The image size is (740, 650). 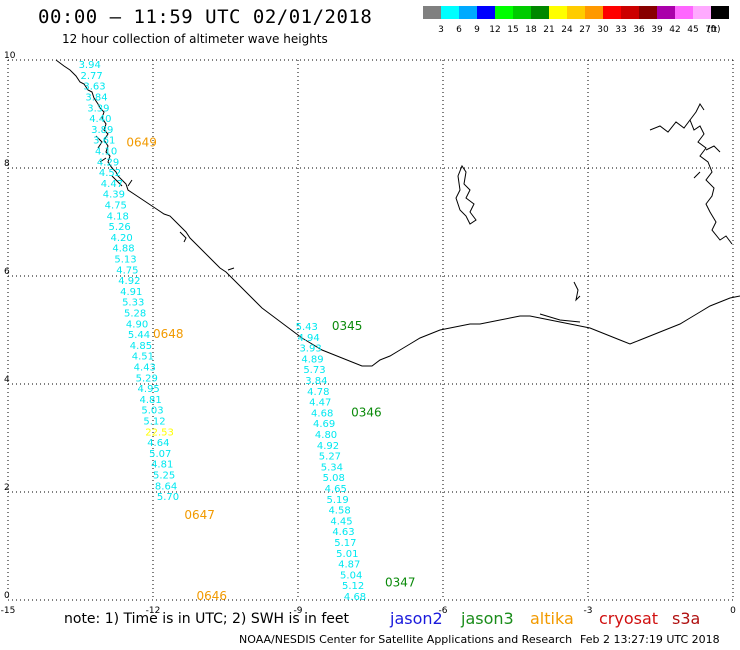 What do you see at coordinates (131, 292) in the screenshot?
I see `swh-value: 4.91` at bounding box center [131, 292].